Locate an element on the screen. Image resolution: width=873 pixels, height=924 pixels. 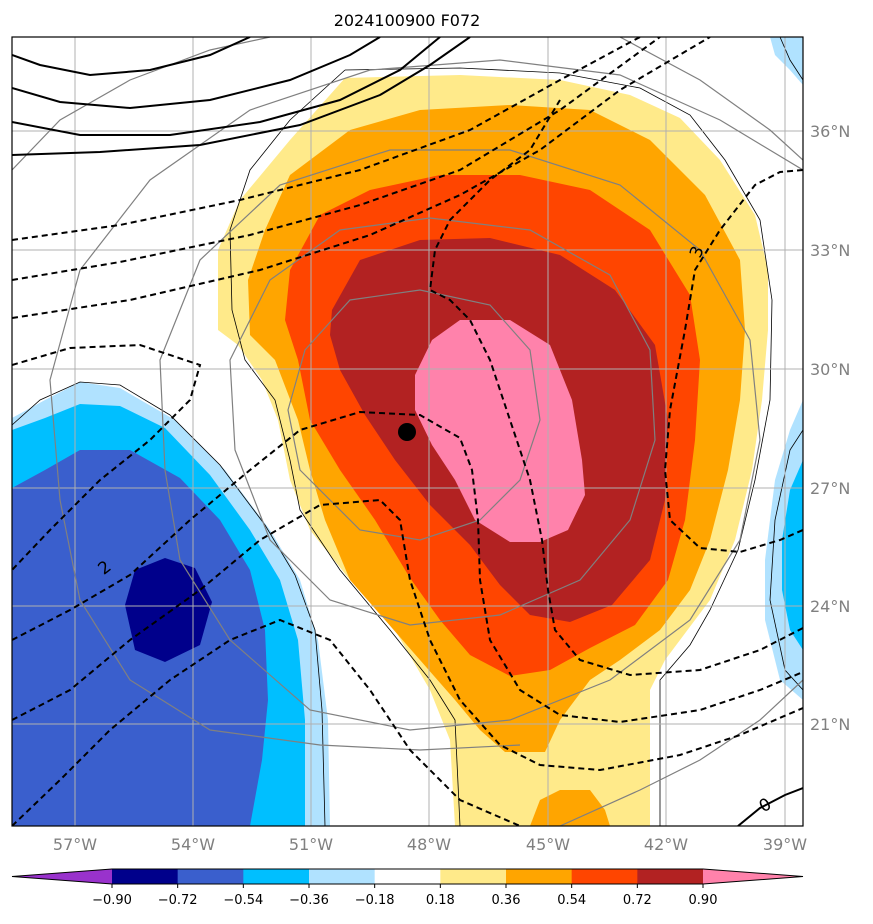
colorbar-tick-label: −0.36 is located at coordinates (309, 900).